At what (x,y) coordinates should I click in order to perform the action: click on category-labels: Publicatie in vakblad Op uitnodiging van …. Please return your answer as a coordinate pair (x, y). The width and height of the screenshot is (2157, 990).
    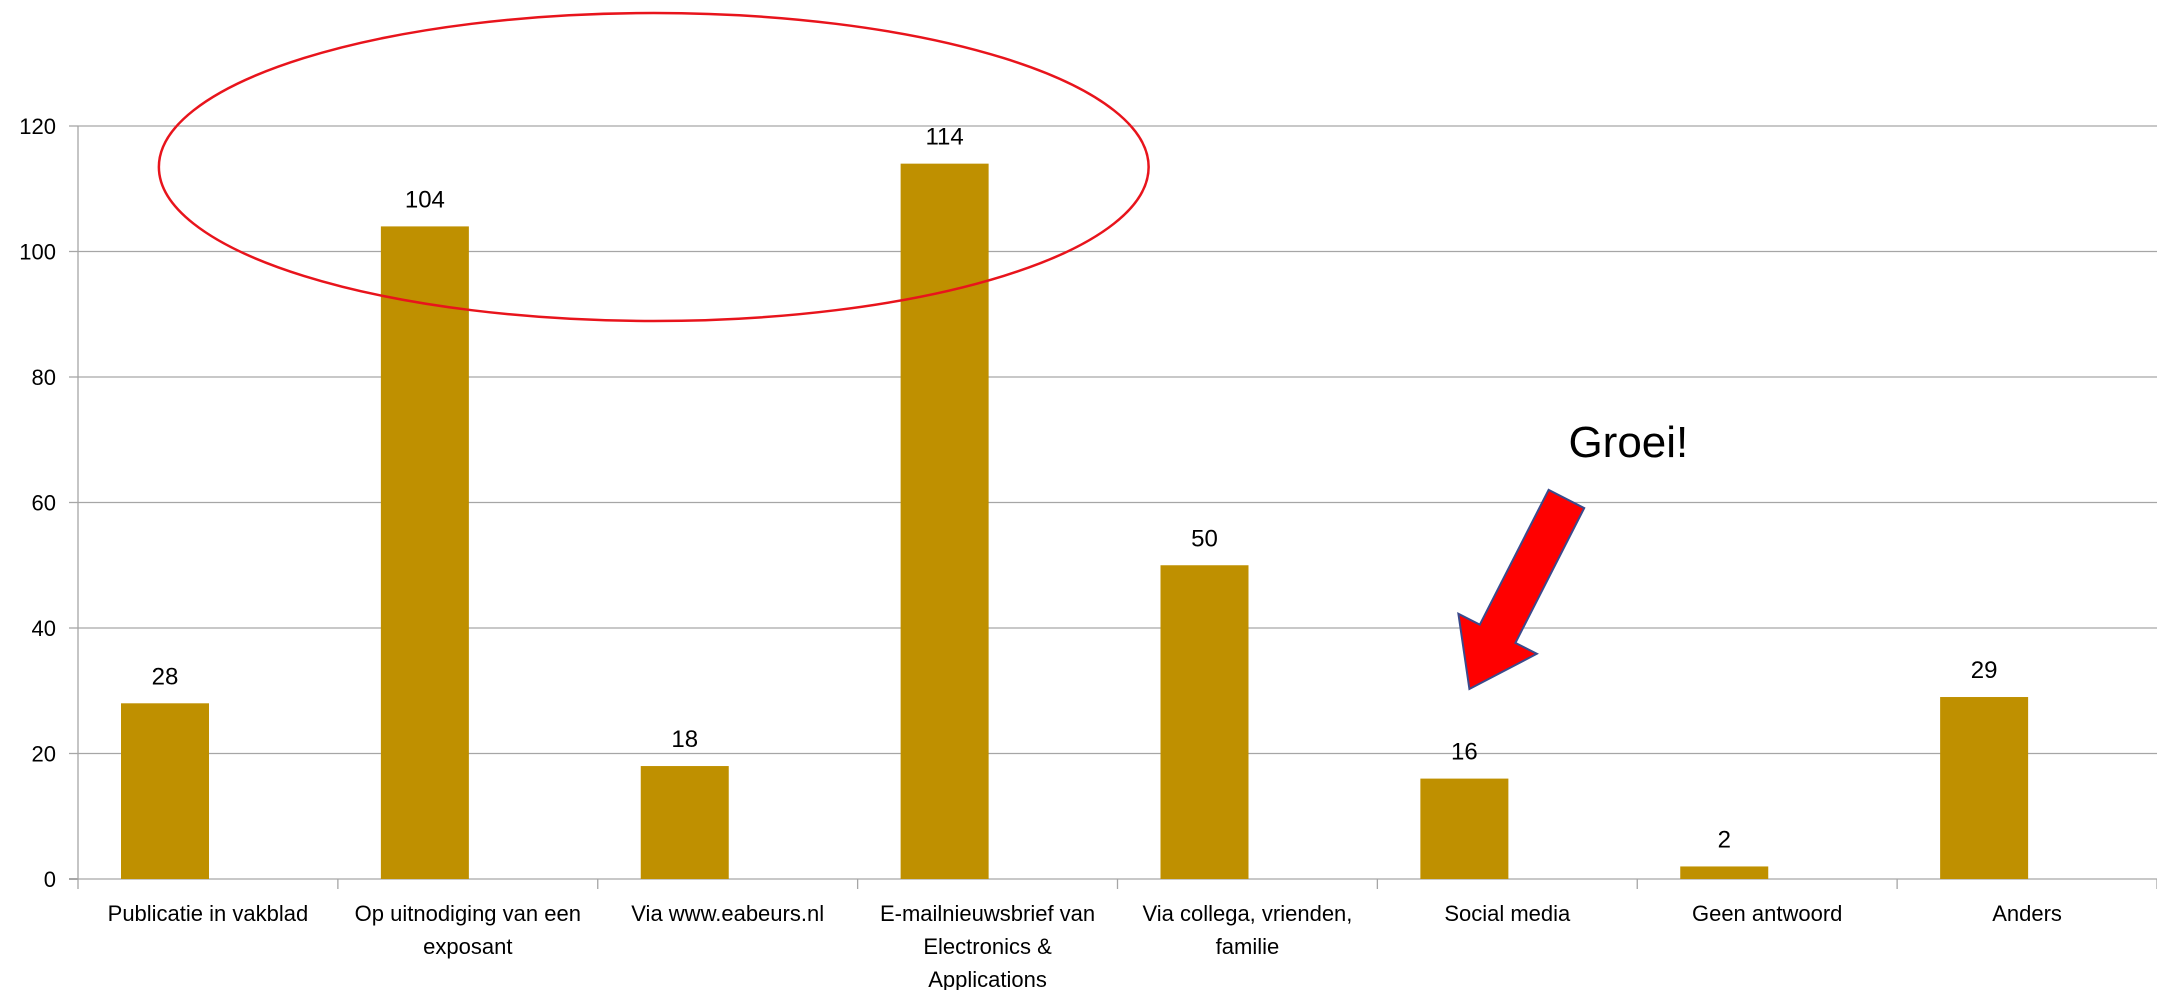
    Looking at the image, I should click on (1085, 945).